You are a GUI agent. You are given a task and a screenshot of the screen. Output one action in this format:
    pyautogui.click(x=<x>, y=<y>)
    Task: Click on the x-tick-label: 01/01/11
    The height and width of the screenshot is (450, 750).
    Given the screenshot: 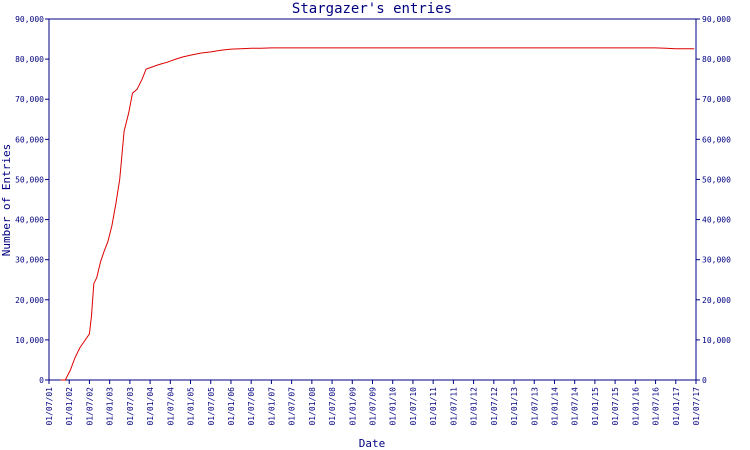 What is the action you would take?
    pyautogui.click(x=433, y=406)
    